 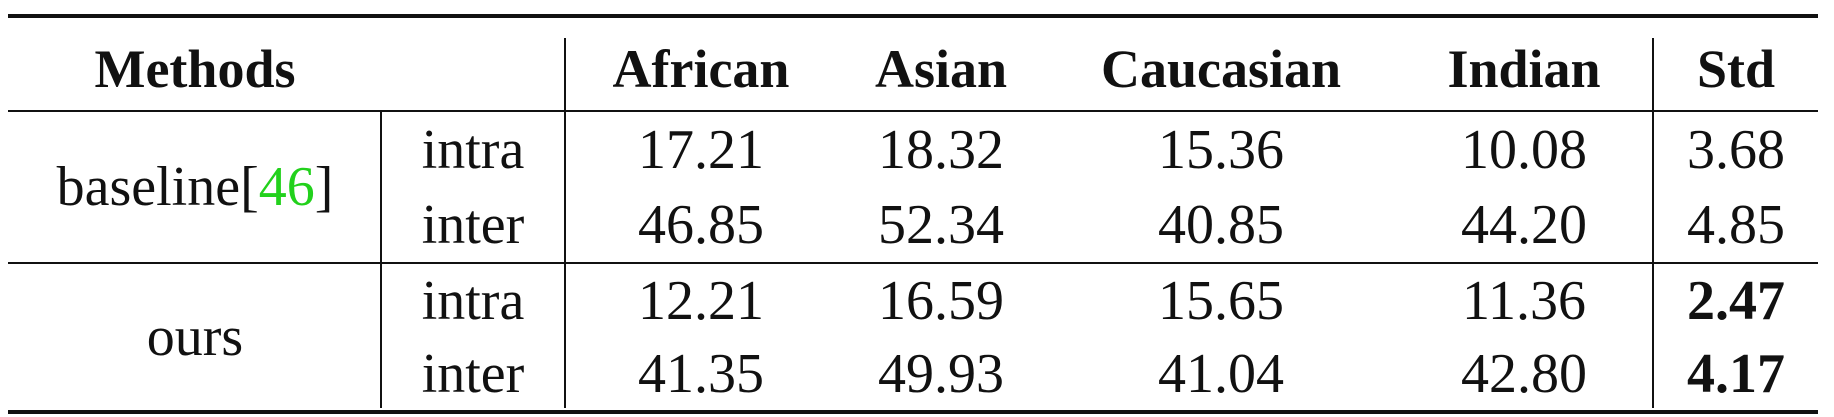 What do you see at coordinates (1736, 300) in the screenshot?
I see `std-cell-best: 2.47` at bounding box center [1736, 300].